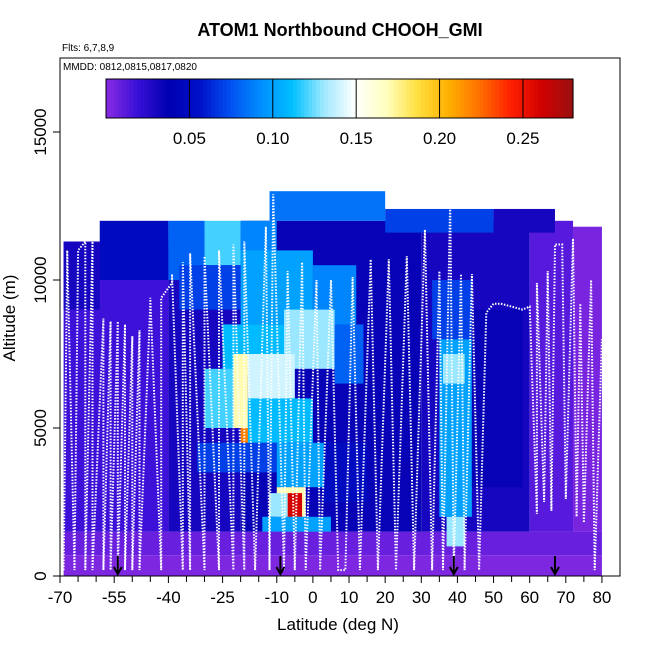 The height and width of the screenshot is (650, 650). Describe the element at coordinates (9, 318) in the screenshot. I see `y-axis-label: Altitude (m)` at that location.